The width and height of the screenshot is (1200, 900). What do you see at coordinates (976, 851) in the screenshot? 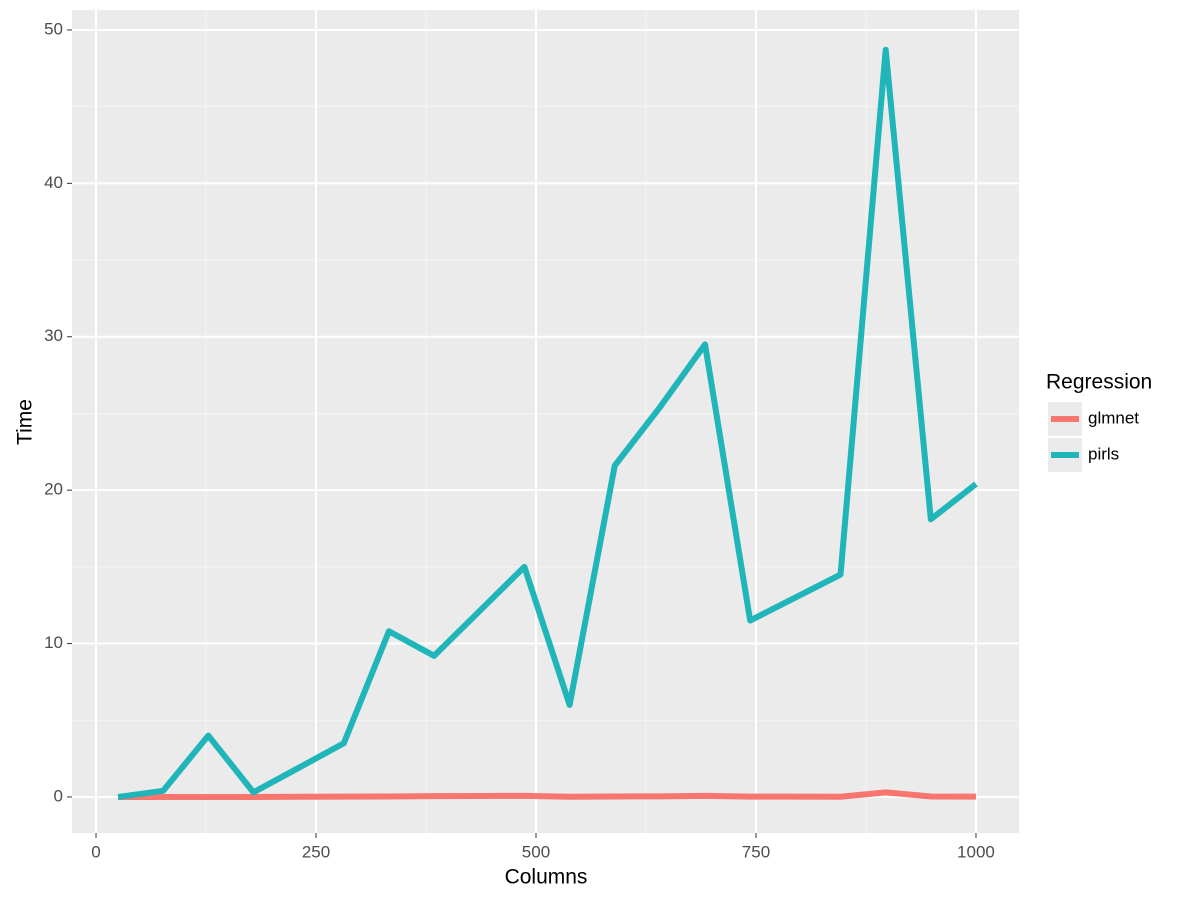
I see `x-tick-label: 1000` at bounding box center [976, 851].